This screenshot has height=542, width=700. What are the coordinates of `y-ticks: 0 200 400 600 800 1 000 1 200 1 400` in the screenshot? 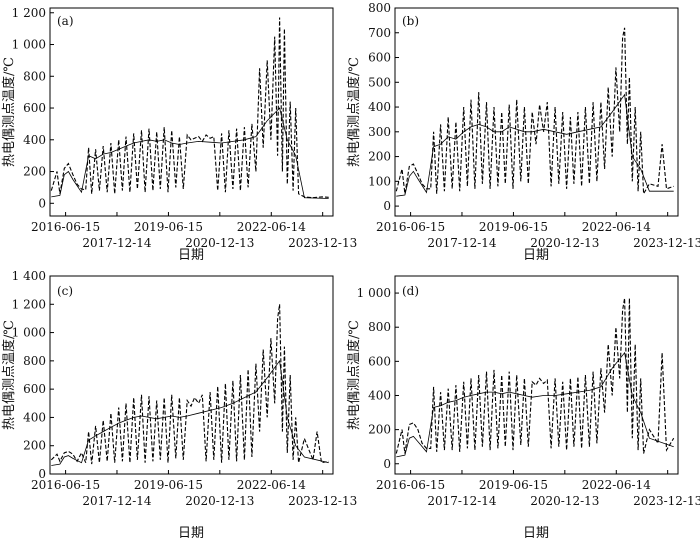 It's located at (33, 375).